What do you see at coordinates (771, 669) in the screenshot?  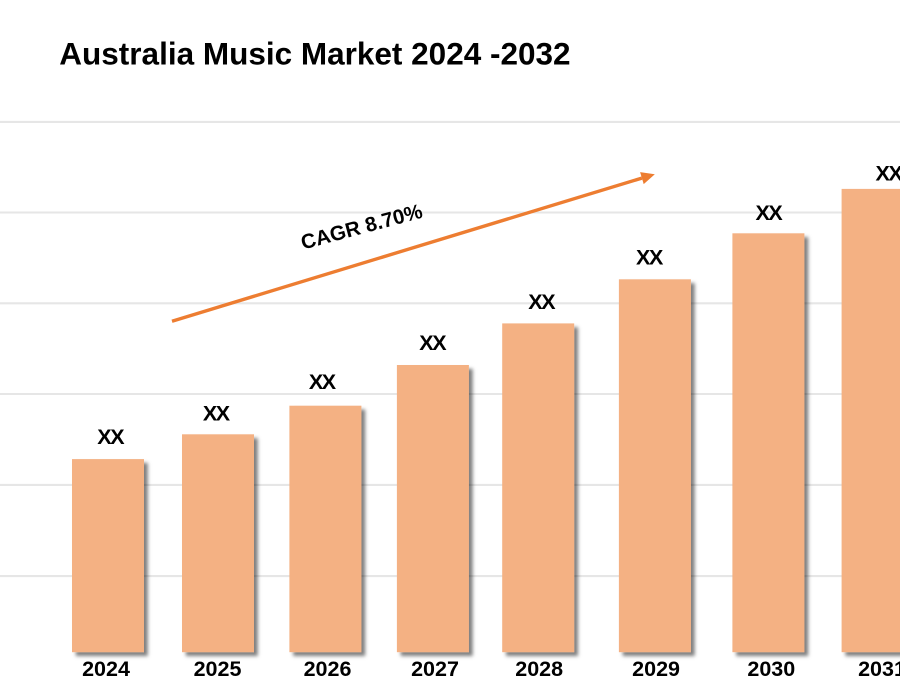 I see `svg-text: 2030` at bounding box center [771, 669].